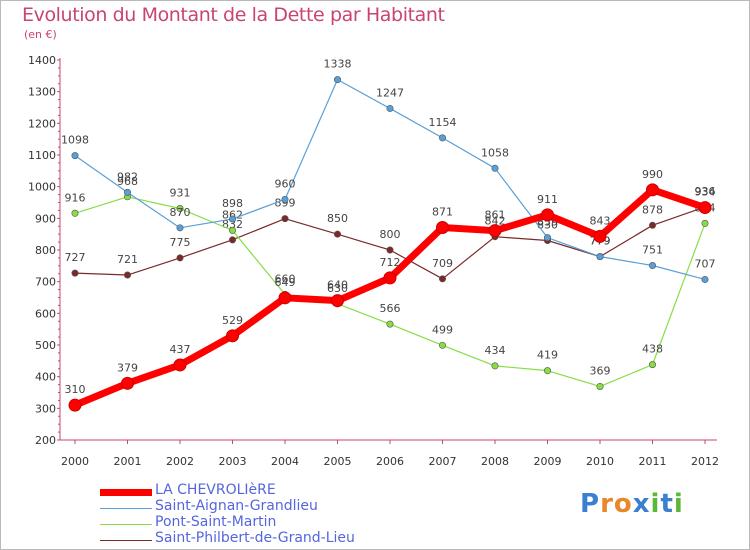 This screenshot has width=750, height=550. What do you see at coordinates (442, 263) in the screenshot?
I see `data-label: 709` at bounding box center [442, 263].